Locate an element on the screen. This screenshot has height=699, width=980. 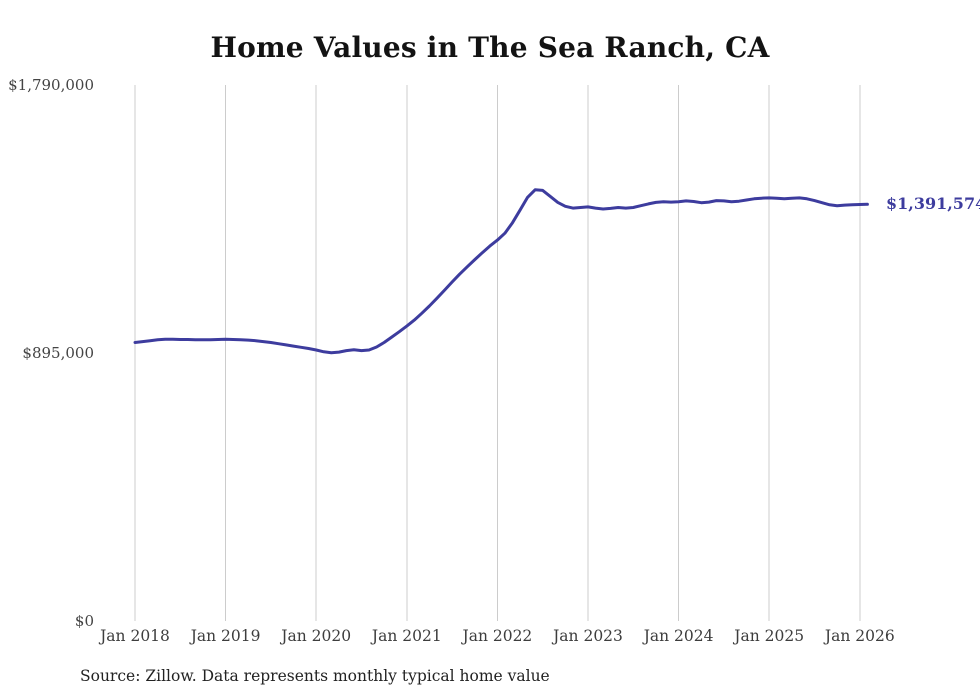
x-tick-label: Jan 2023 is located at coordinates (588, 636).